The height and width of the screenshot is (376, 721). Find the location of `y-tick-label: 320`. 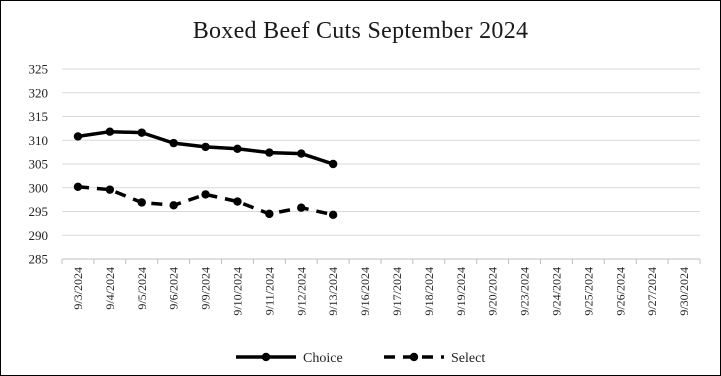

y-tick-label: 320 is located at coordinates (39, 92).